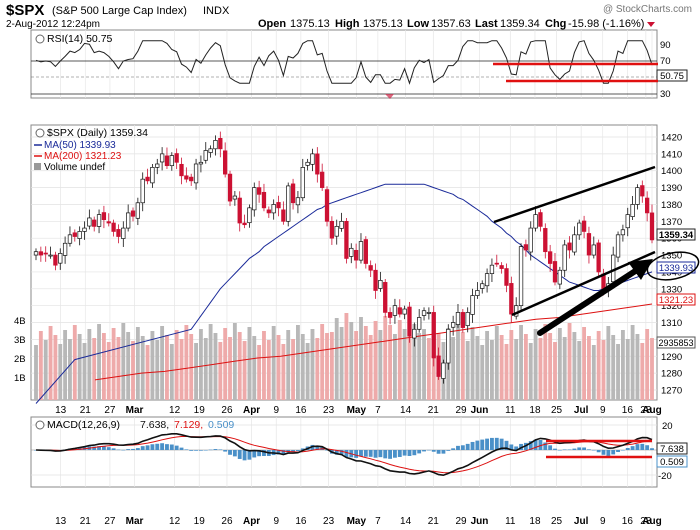 This screenshot has width=700, height=530. I want to click on volume-tag, so click(676, 342).